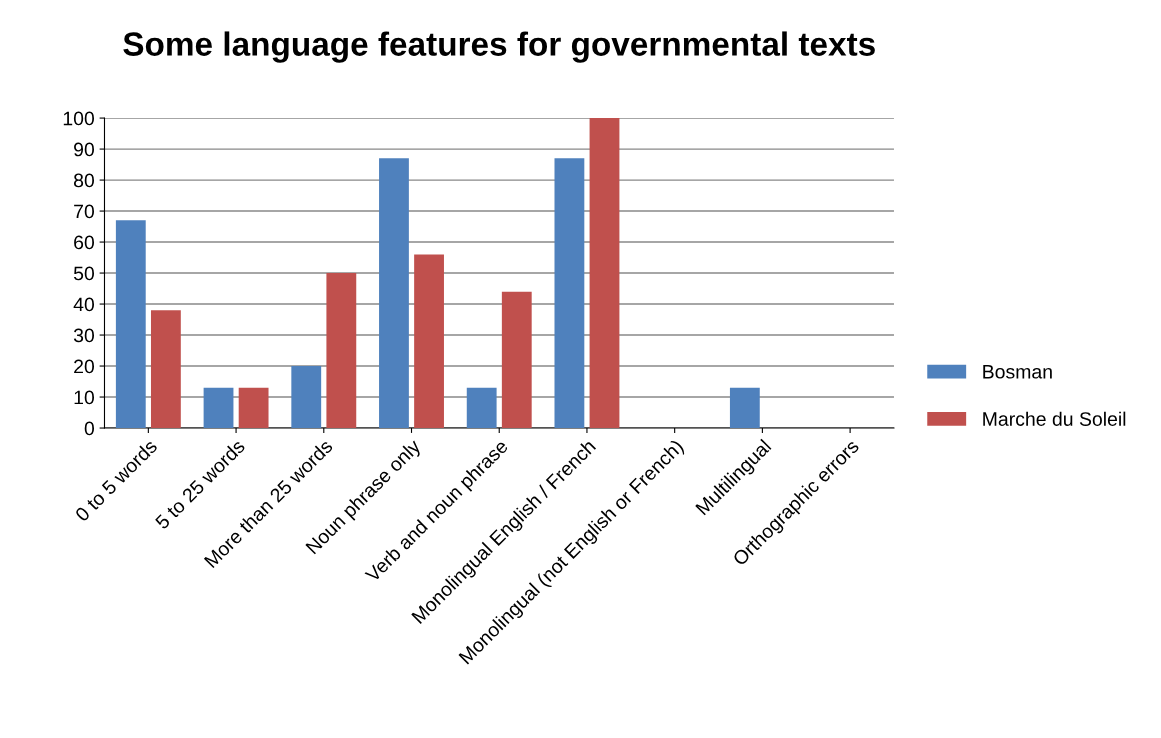 The image size is (1161, 738). Describe the element at coordinates (89, 428) in the screenshot. I see `y-tick-label: 0` at that location.